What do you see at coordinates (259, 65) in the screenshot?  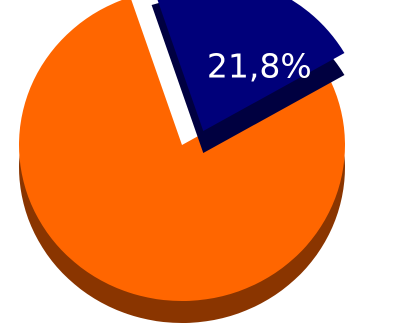 I see `pie-slice-label-1: 21,8%` at bounding box center [259, 65].